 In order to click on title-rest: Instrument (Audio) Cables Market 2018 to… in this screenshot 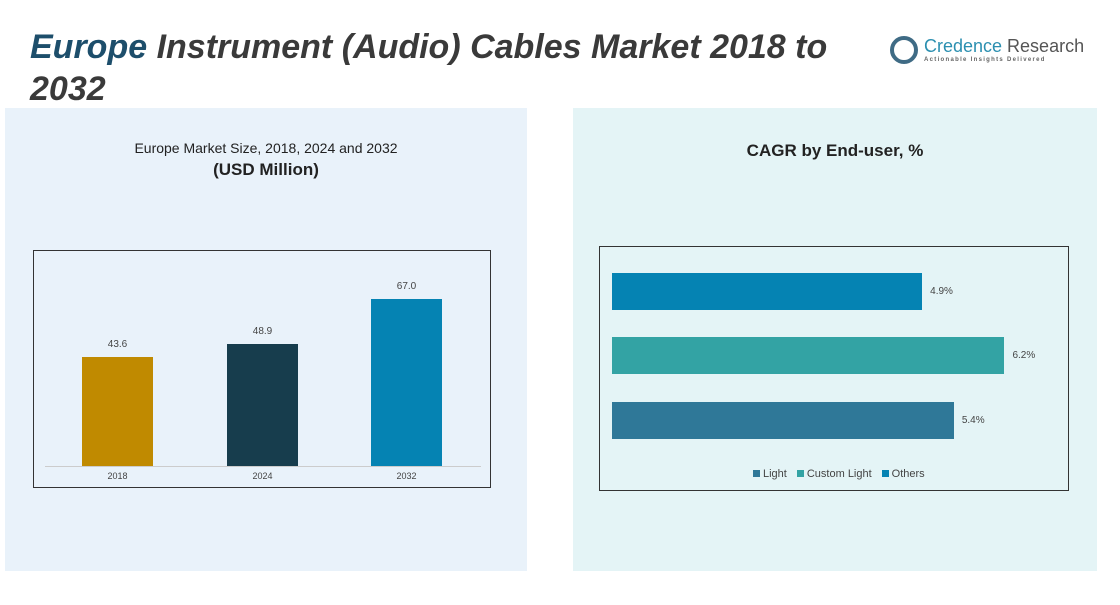, I will do `click(429, 68)`.